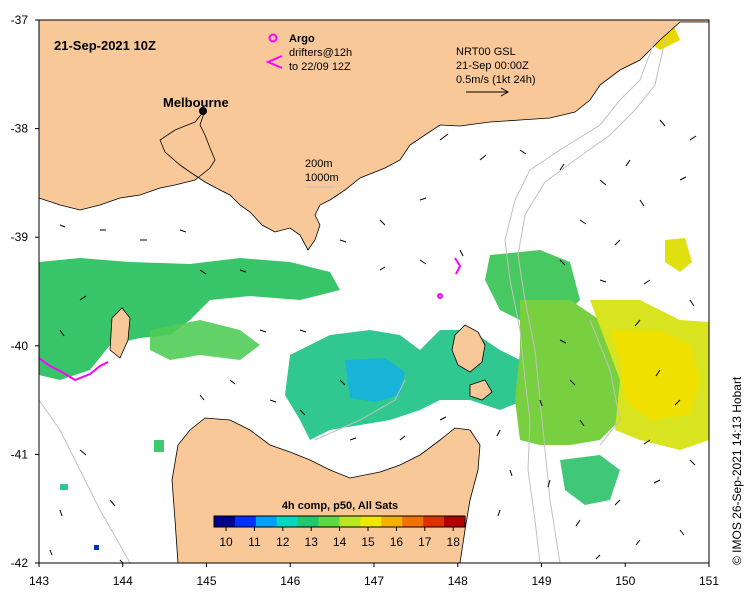 The width and height of the screenshot is (749, 600). I want to click on x-tick-label: 145, so click(206, 581).